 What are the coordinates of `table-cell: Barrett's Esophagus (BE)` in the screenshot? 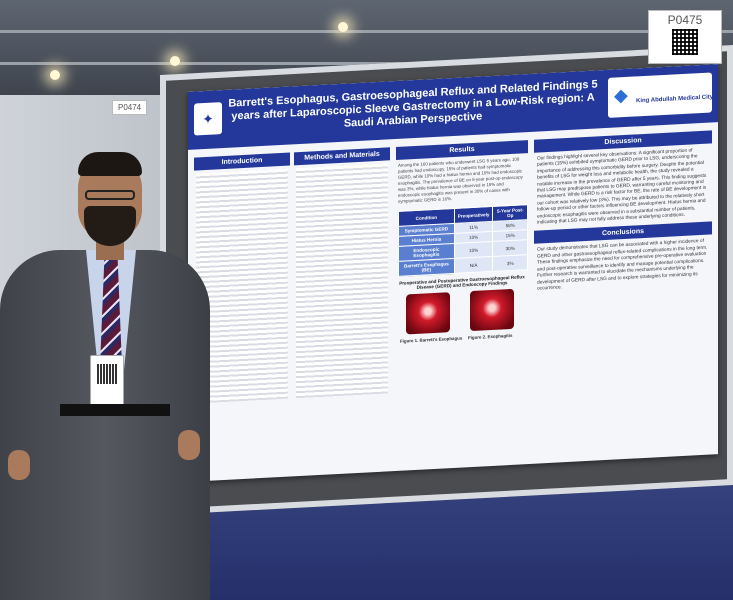 It's located at (426, 267).